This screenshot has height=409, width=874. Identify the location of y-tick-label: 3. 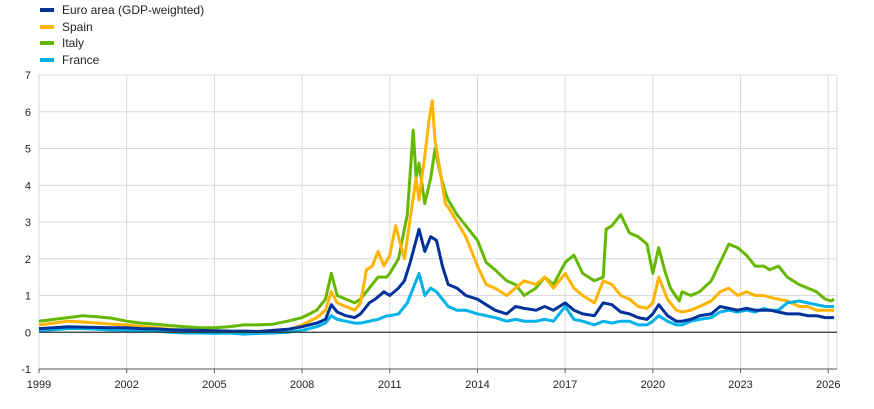
(28, 223).